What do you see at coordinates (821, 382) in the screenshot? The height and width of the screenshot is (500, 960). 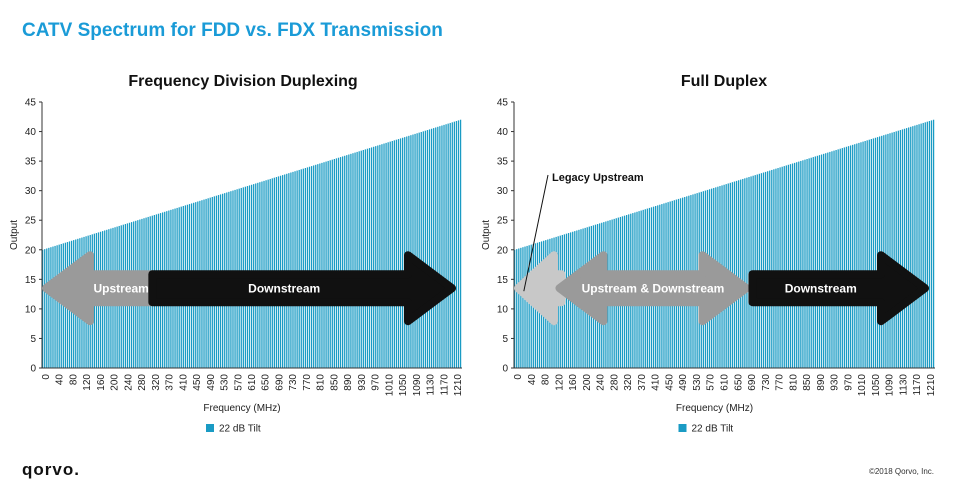 I see `x-tick-label: 890` at bounding box center [821, 382].